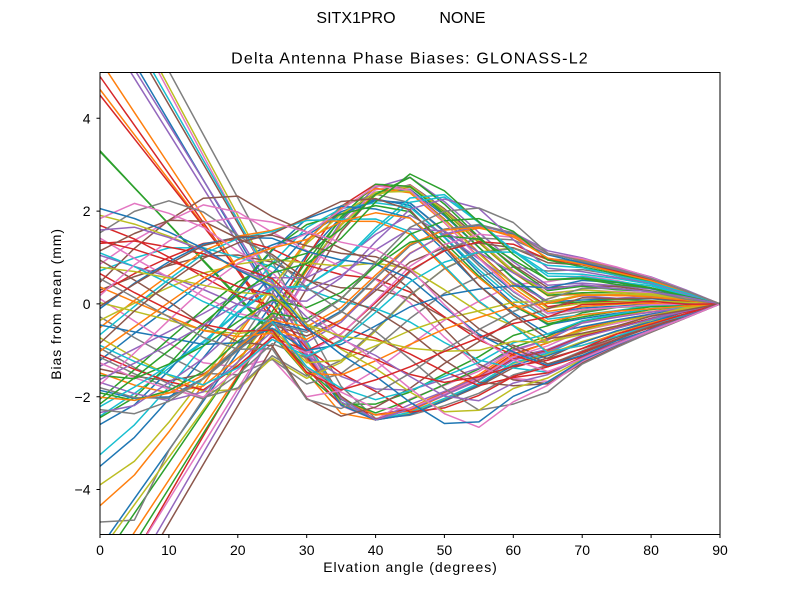 The image size is (800, 600). I want to click on svg-text: 20, so click(238, 550).